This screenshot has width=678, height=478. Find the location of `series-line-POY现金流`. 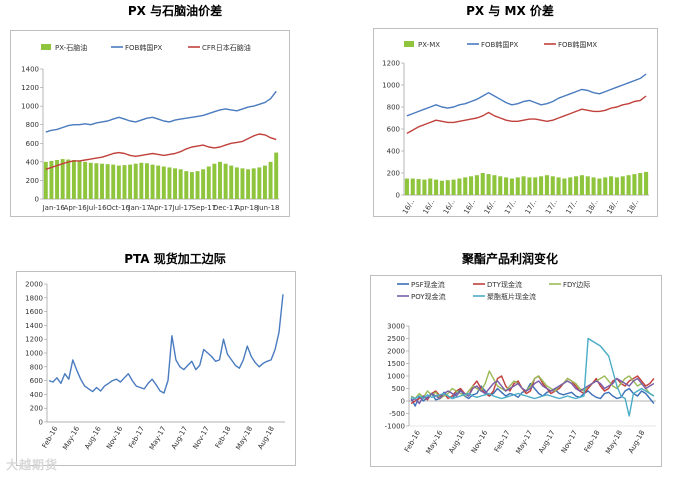

series-line-POY现金流 is located at coordinates (532, 391).